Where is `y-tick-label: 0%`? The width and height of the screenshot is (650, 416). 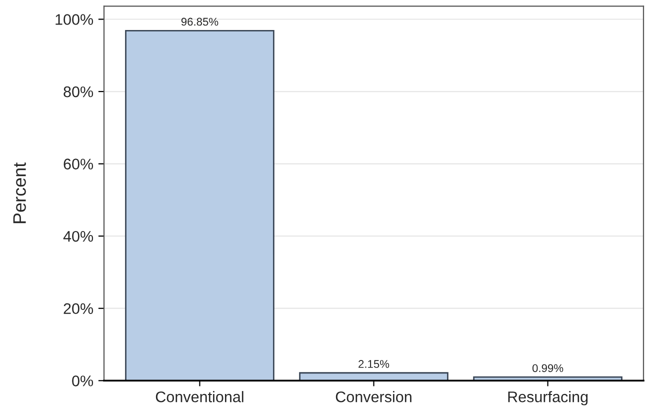
y-tick-label: 0% is located at coordinates (83, 381).